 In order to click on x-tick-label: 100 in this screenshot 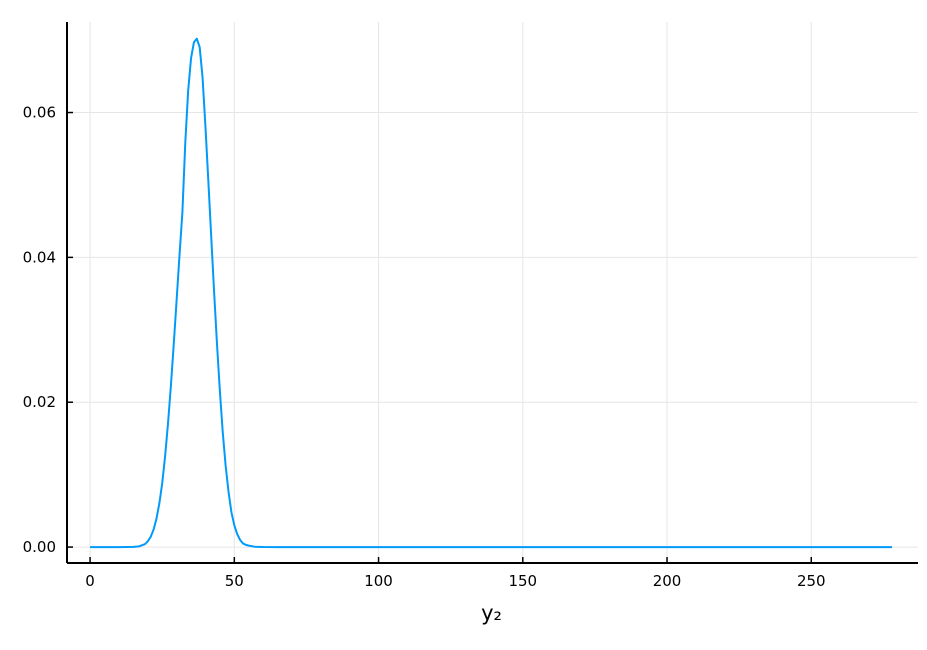, I will do `click(378, 581)`.